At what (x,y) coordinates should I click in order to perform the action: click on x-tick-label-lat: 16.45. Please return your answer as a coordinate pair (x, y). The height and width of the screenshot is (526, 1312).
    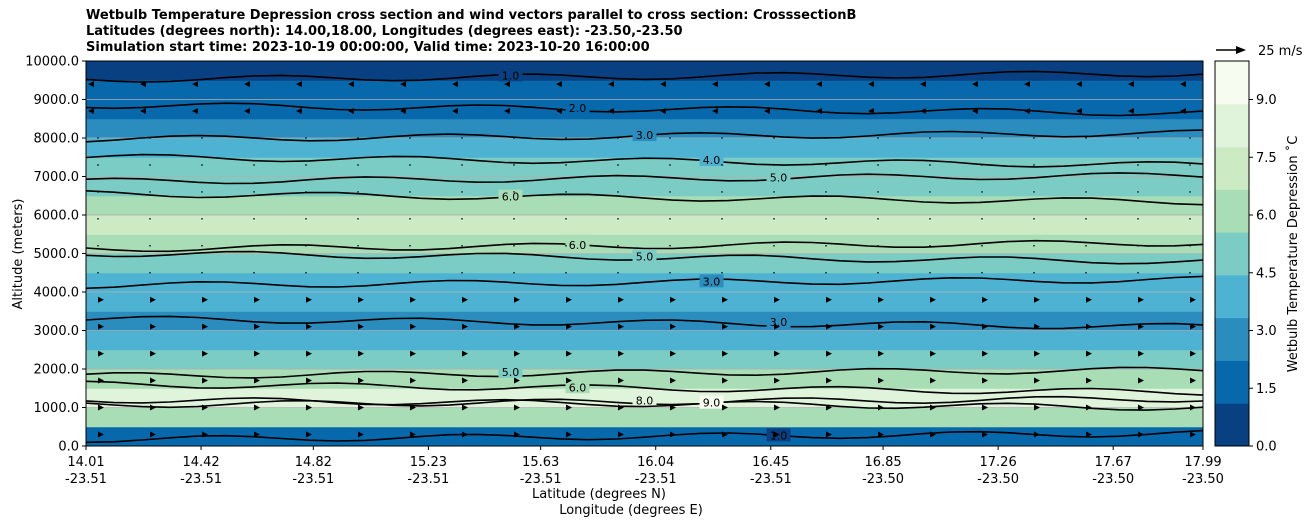
    Looking at the image, I should click on (770, 462).